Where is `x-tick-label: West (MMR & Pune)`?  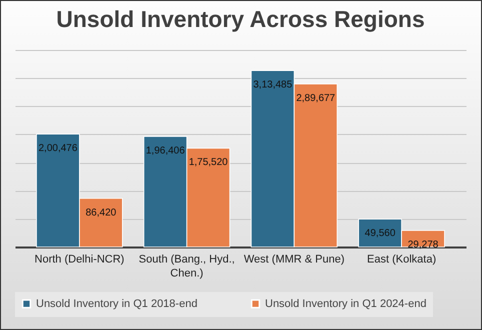 x-tick-label: West (MMR & Pune) is located at coordinates (294, 260).